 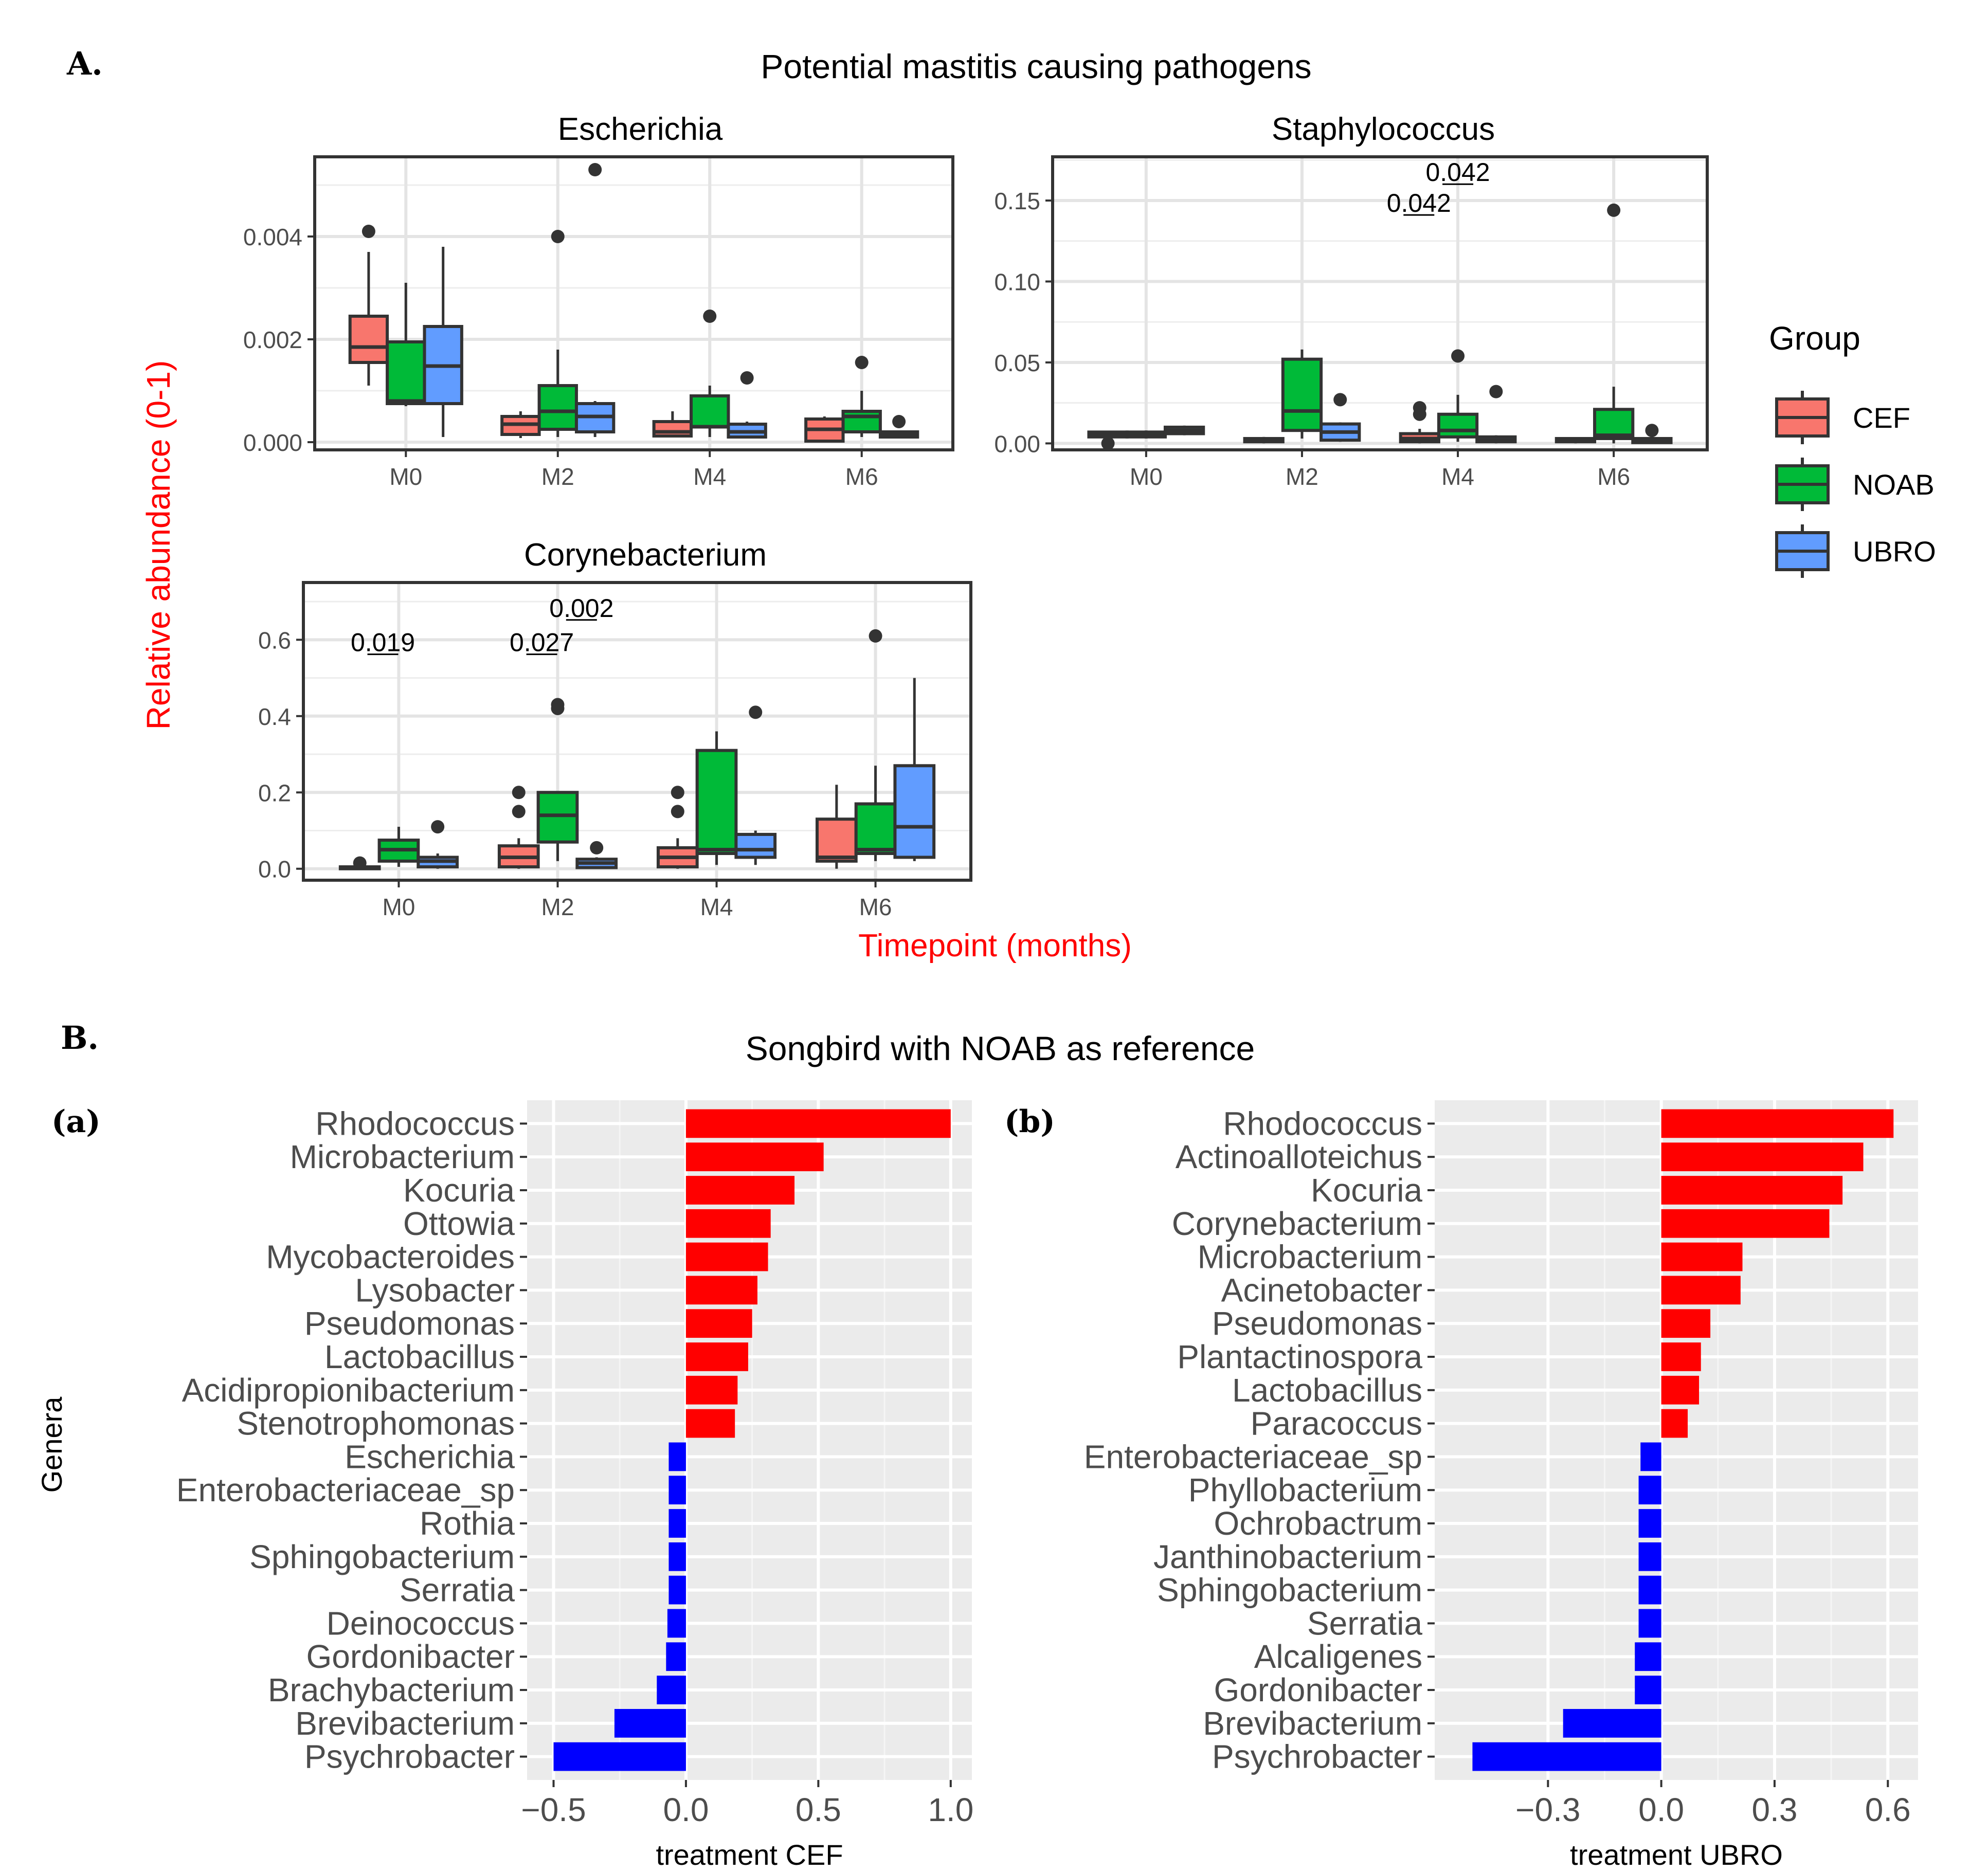 What do you see at coordinates (818, 1123) in the screenshot?
I see `bar-rhodococcus` at bounding box center [818, 1123].